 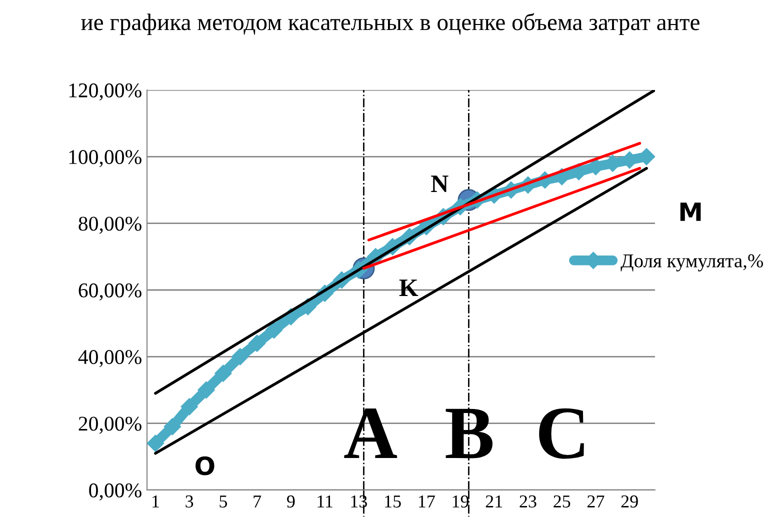 I want to click on annotation: C, so click(x=561, y=433).